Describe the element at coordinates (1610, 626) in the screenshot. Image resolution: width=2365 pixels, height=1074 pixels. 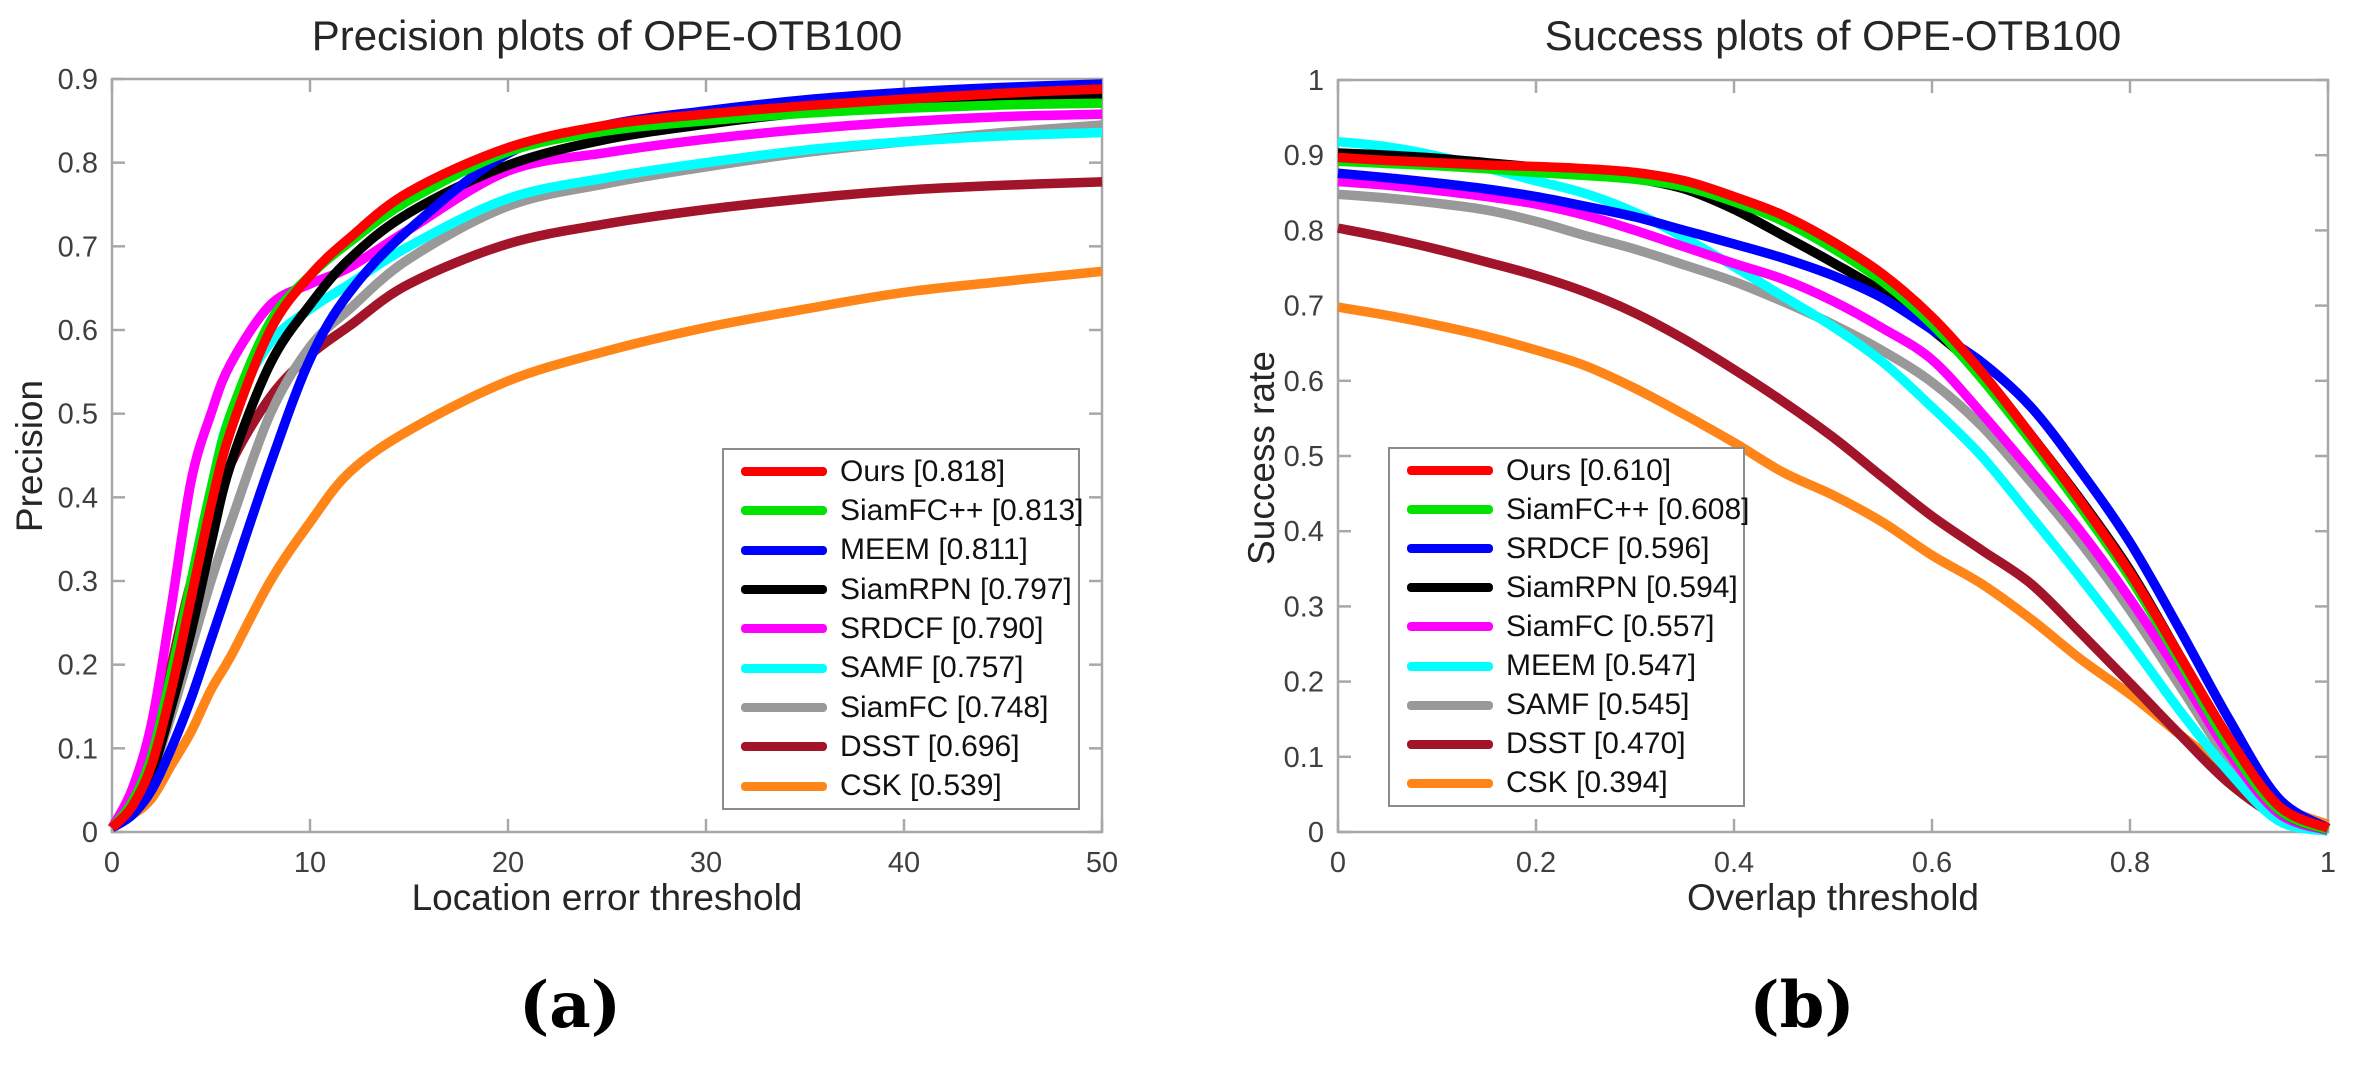
I see `legend-label: SiamFC [0.557]` at that location.